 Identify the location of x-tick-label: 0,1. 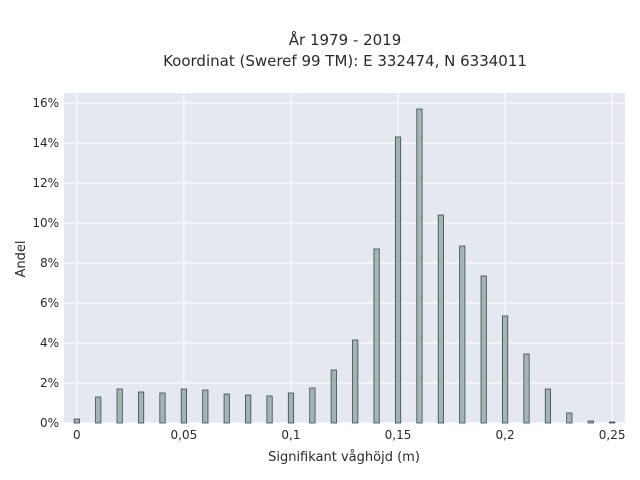
(290, 435).